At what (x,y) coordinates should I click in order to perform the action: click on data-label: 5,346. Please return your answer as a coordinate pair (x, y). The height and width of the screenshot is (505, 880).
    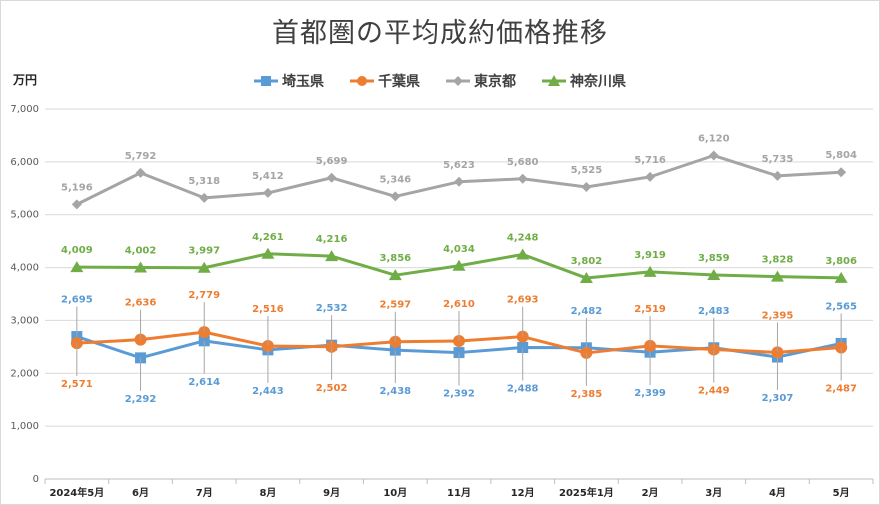
    Looking at the image, I should click on (395, 179).